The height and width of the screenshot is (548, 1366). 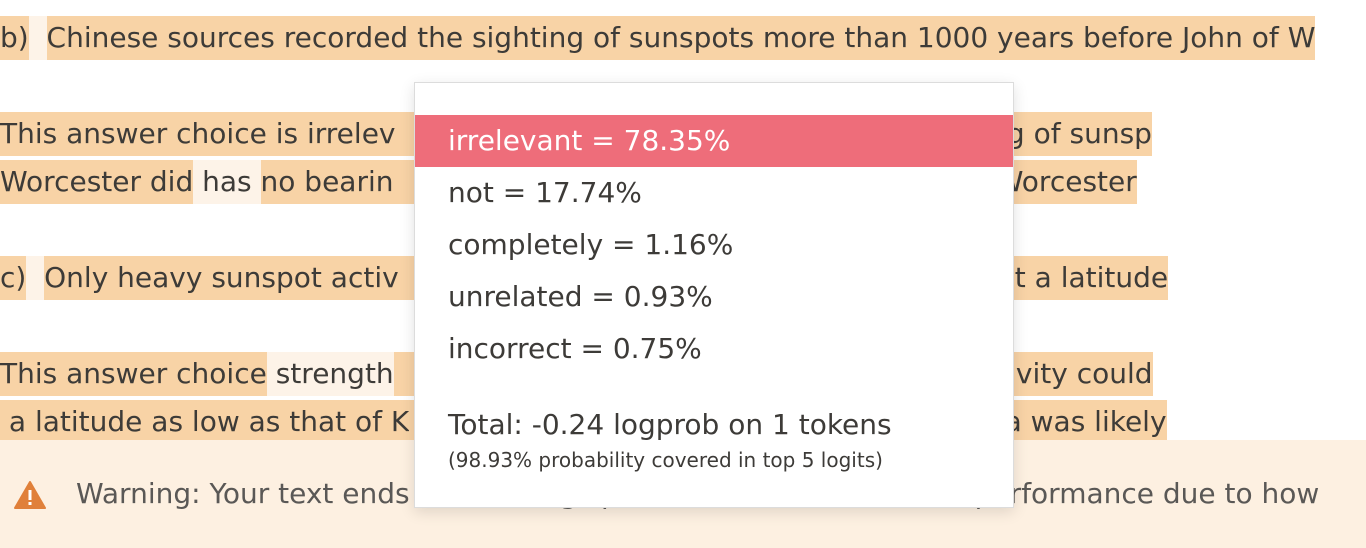 What do you see at coordinates (327, 182) in the screenshot?
I see `token-span: no bearin` at bounding box center [327, 182].